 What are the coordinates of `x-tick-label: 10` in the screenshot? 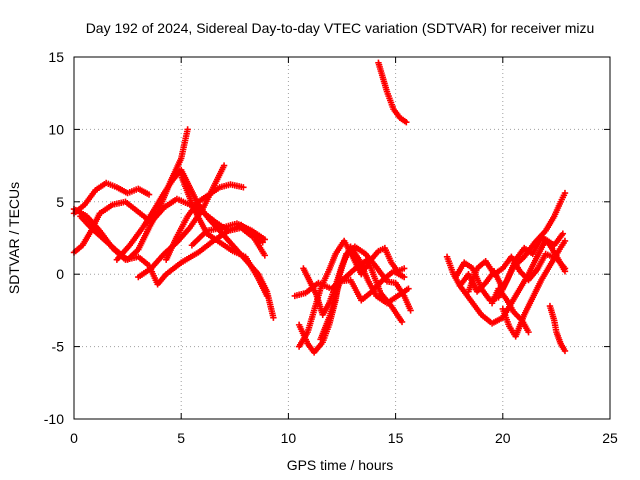 It's located at (289, 438).